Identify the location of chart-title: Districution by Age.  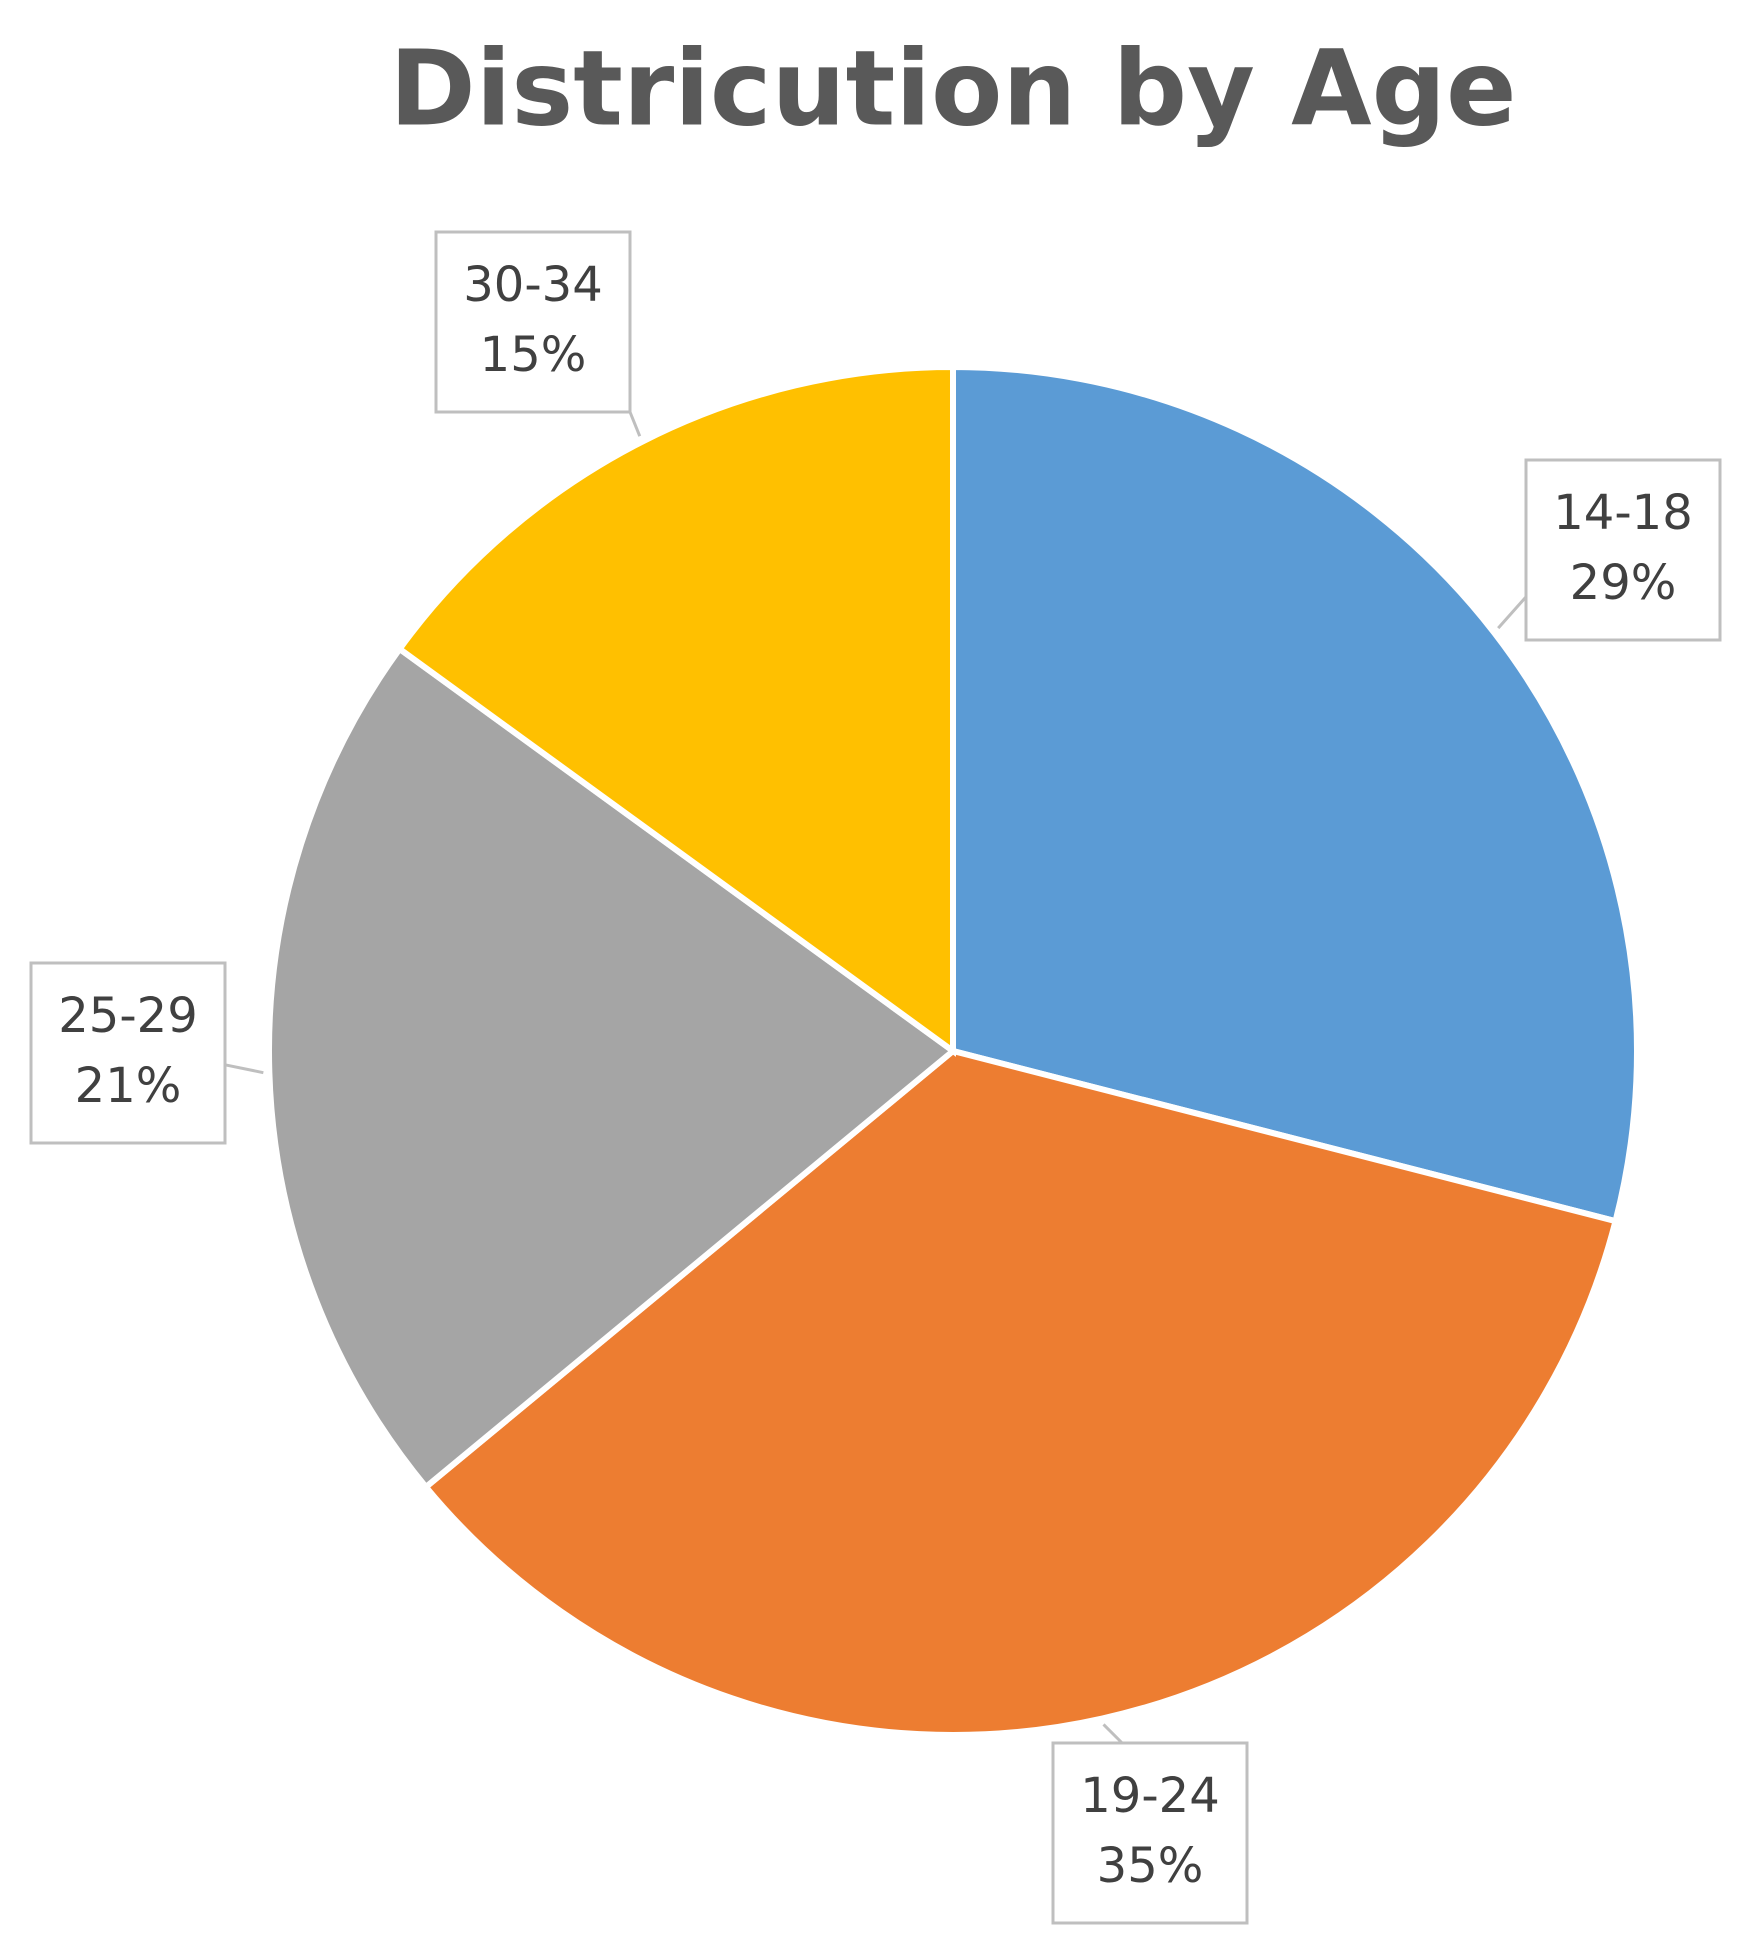
(952, 88).